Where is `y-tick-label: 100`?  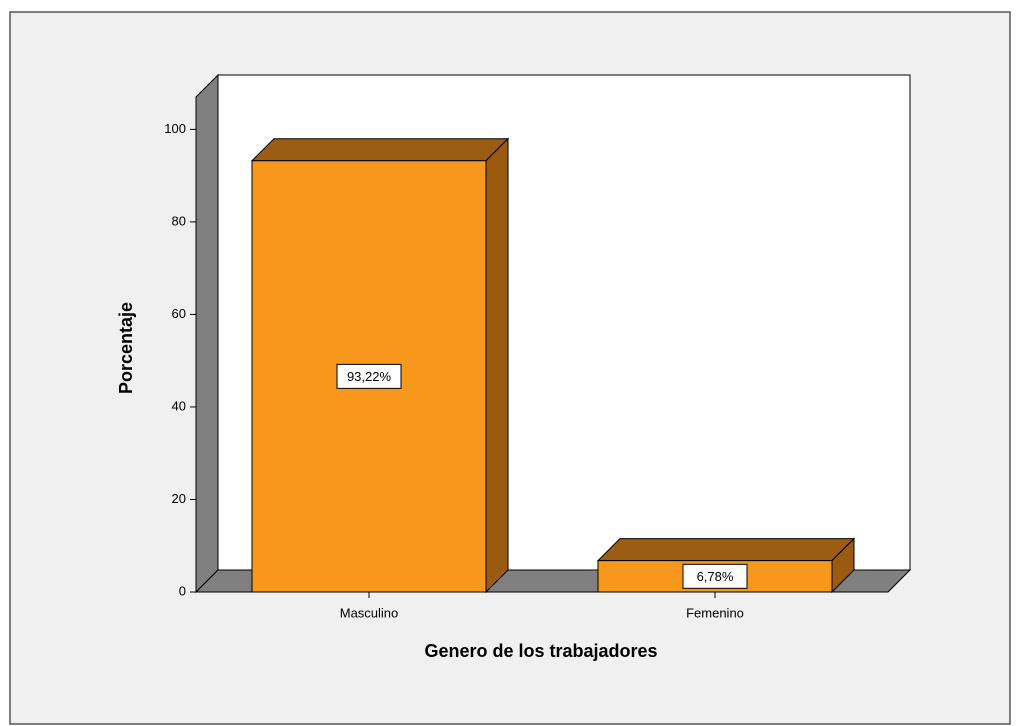
y-tick-label: 100 is located at coordinates (175, 128).